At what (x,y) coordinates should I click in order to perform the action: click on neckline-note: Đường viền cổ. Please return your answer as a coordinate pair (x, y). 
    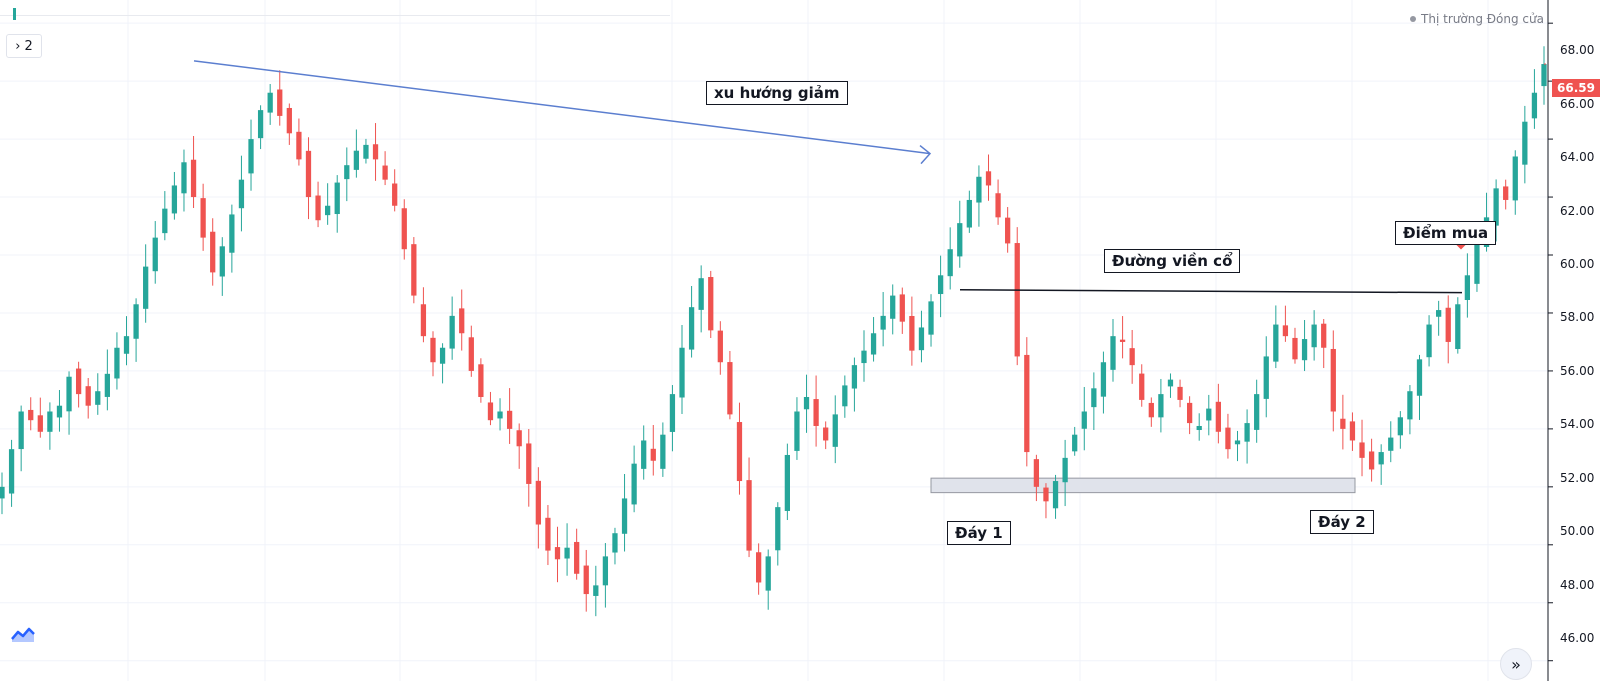
    Looking at the image, I should click on (1172, 261).